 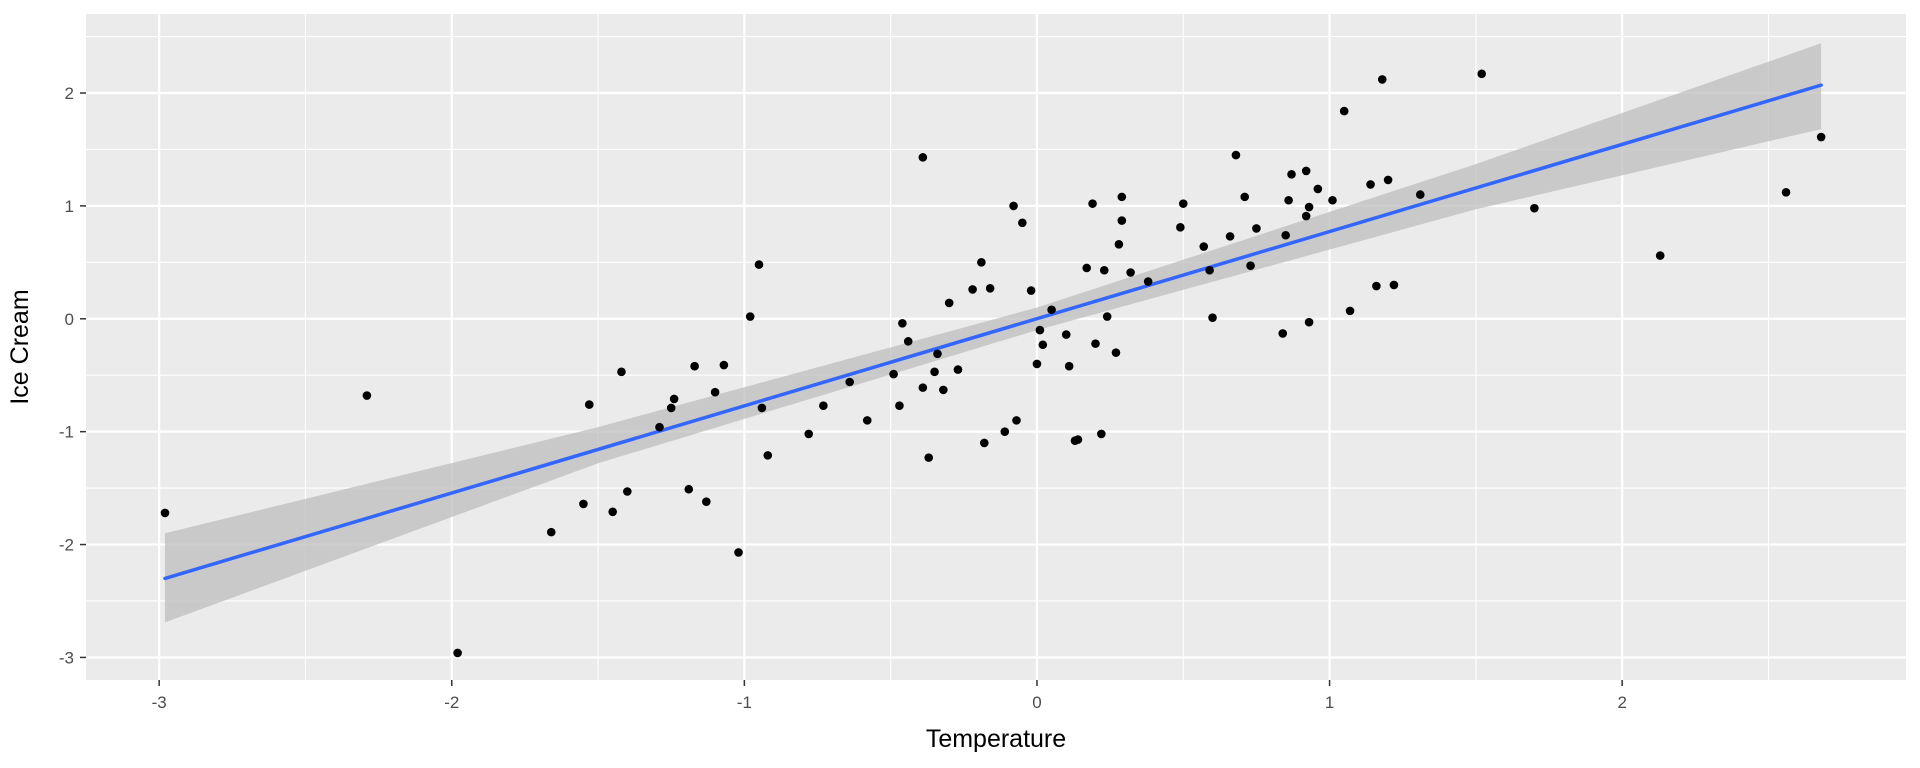 I want to click on y-tick-label: -3, so click(x=66, y=657).